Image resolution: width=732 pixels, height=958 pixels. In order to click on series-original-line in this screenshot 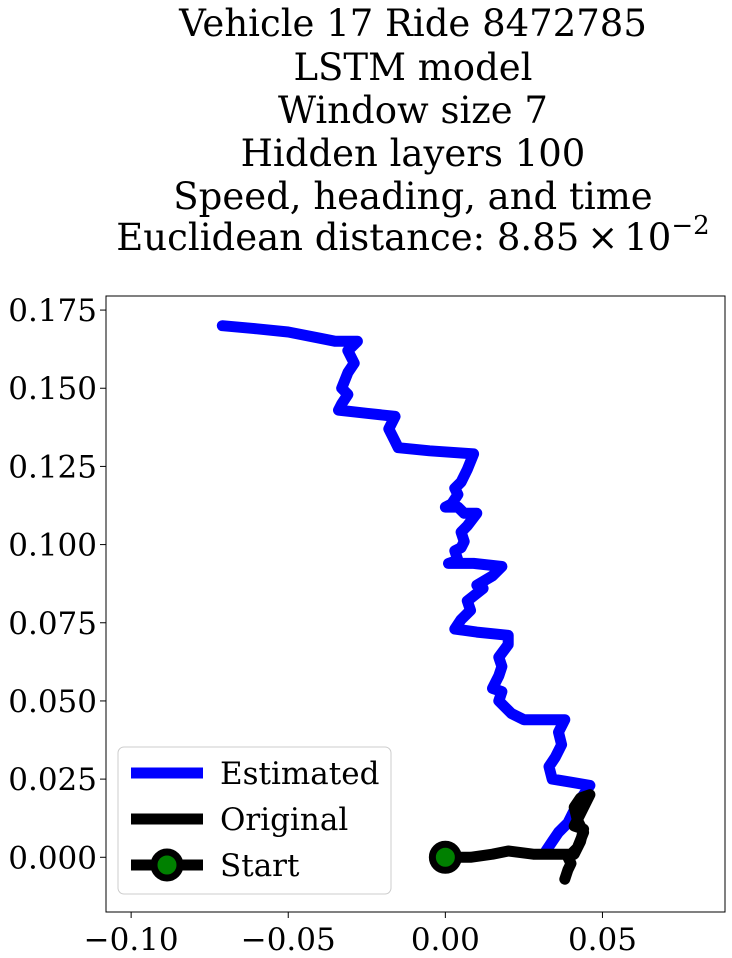, I will do `click(517, 837)`.